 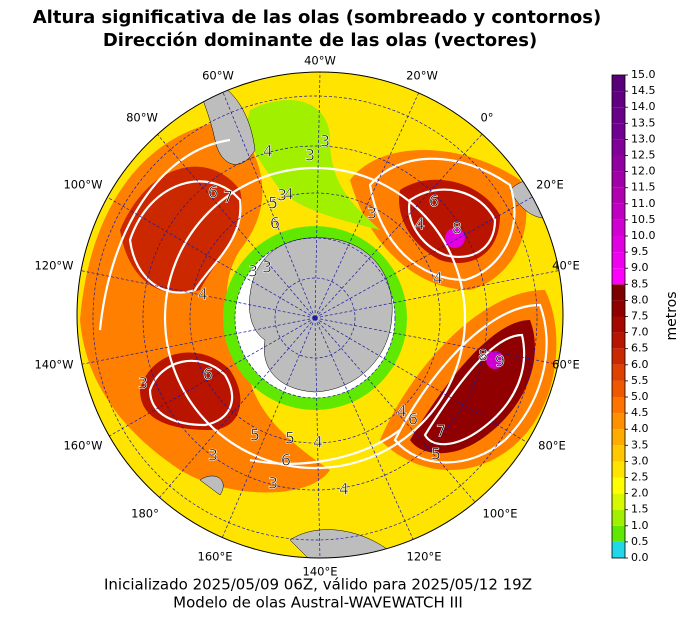 I want to click on colorbar-tick-label: 13.0, so click(x=643, y=138).